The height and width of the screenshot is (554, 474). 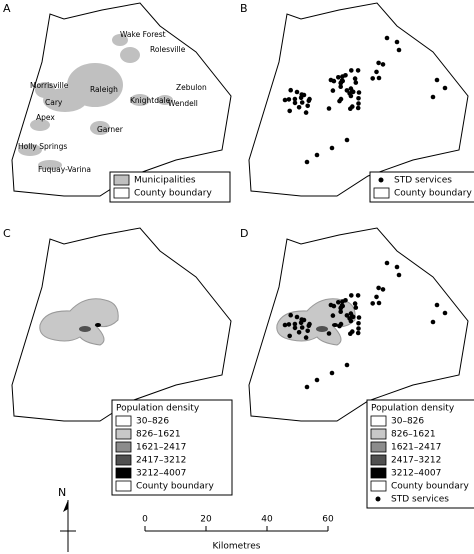 I want to click on north-arrow-head, so click(x=65, y=506).